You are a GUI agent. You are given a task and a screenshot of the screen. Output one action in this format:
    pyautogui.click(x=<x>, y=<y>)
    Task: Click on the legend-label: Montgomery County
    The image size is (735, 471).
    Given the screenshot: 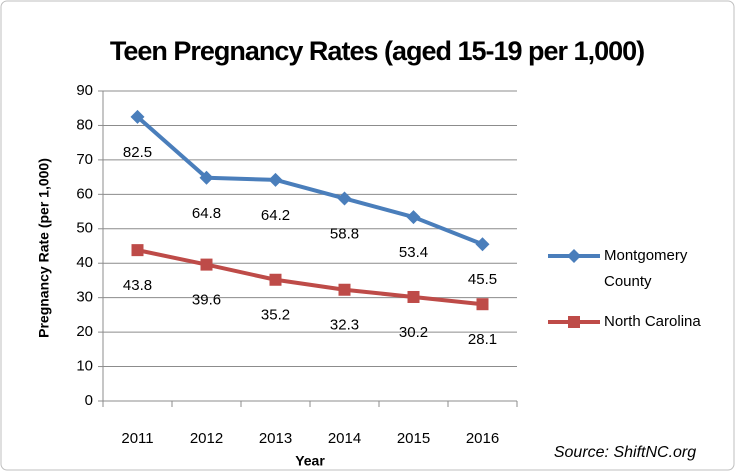 What is the action you would take?
    pyautogui.click(x=646, y=268)
    